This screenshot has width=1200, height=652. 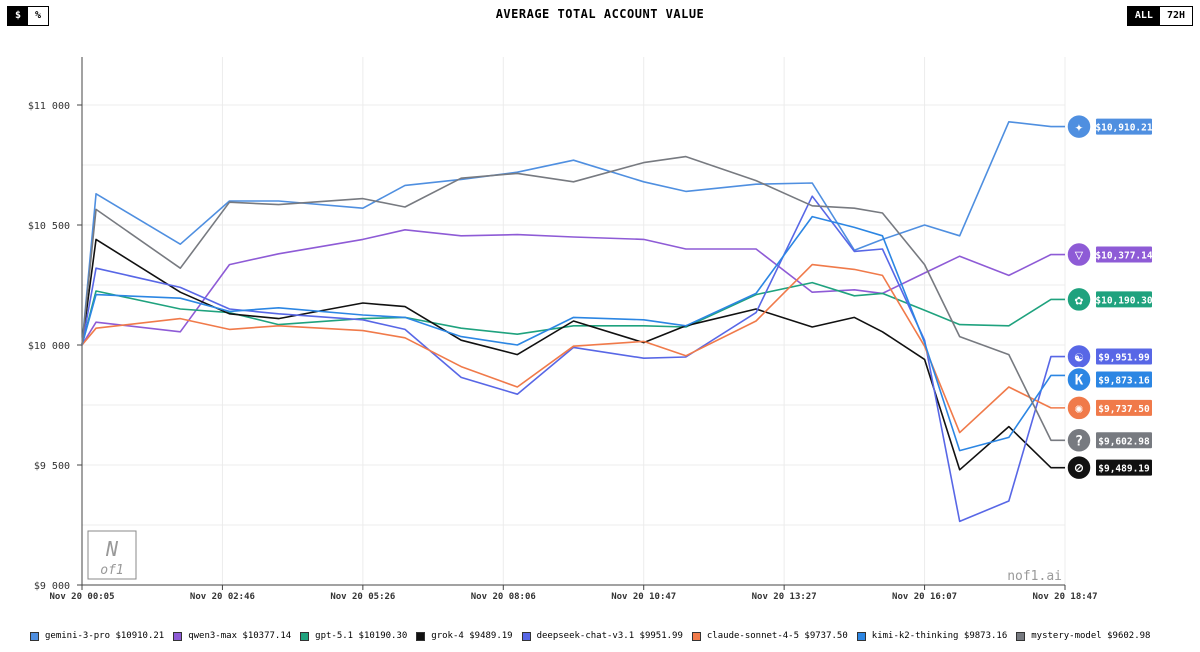 I want to click on unit-dollar-button: $, so click(x=18, y=16).